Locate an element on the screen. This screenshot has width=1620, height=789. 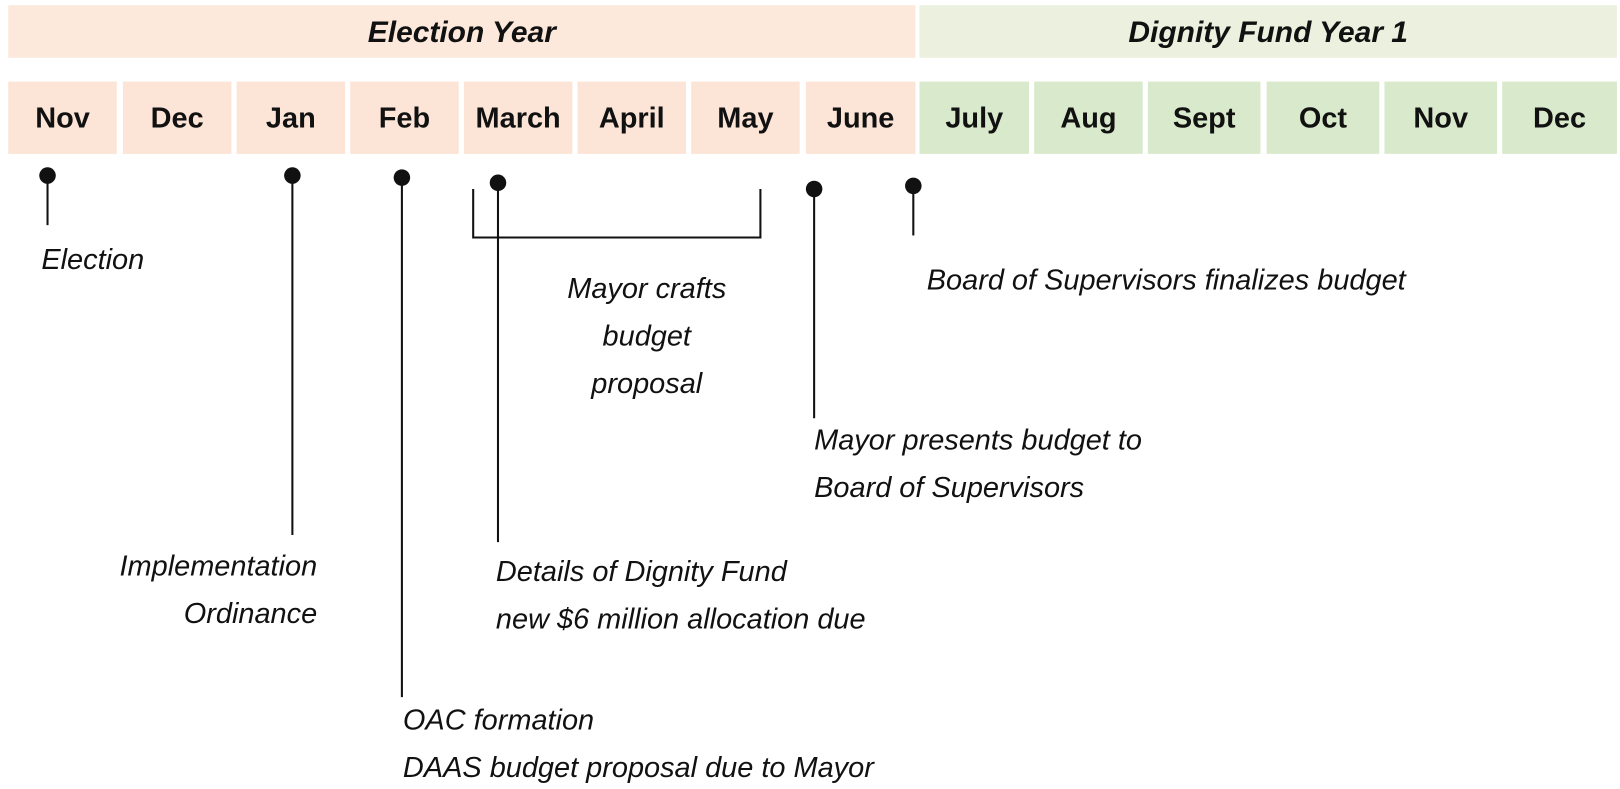
event-label: Board of Supervisors is located at coordinates (949, 488).